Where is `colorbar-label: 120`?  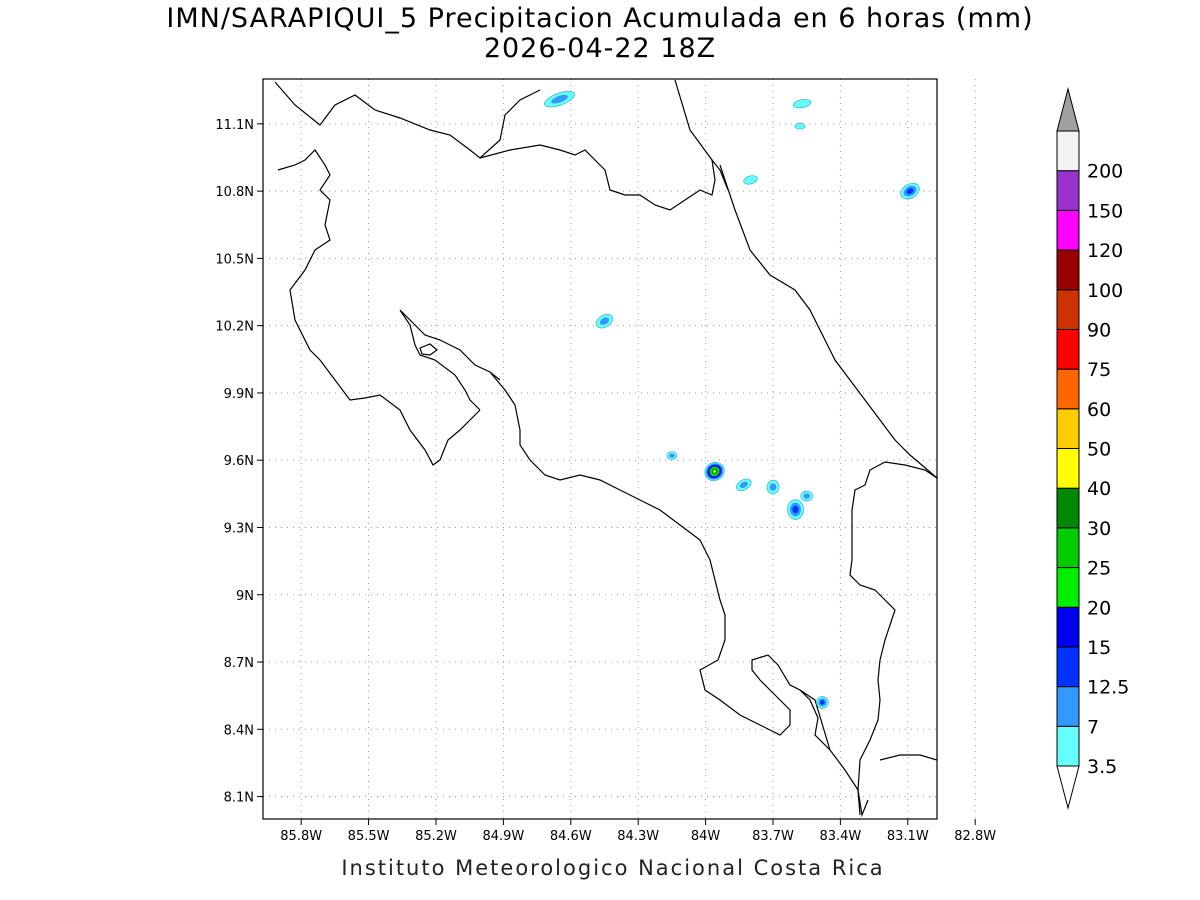
colorbar-label: 120 is located at coordinates (1105, 251).